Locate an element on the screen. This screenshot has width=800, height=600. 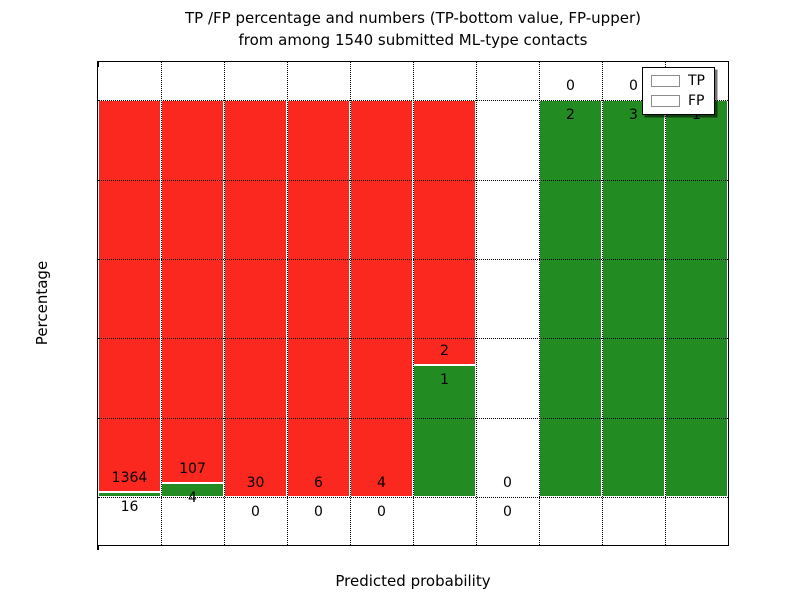
tp-count-label: 16 is located at coordinates (129, 507).